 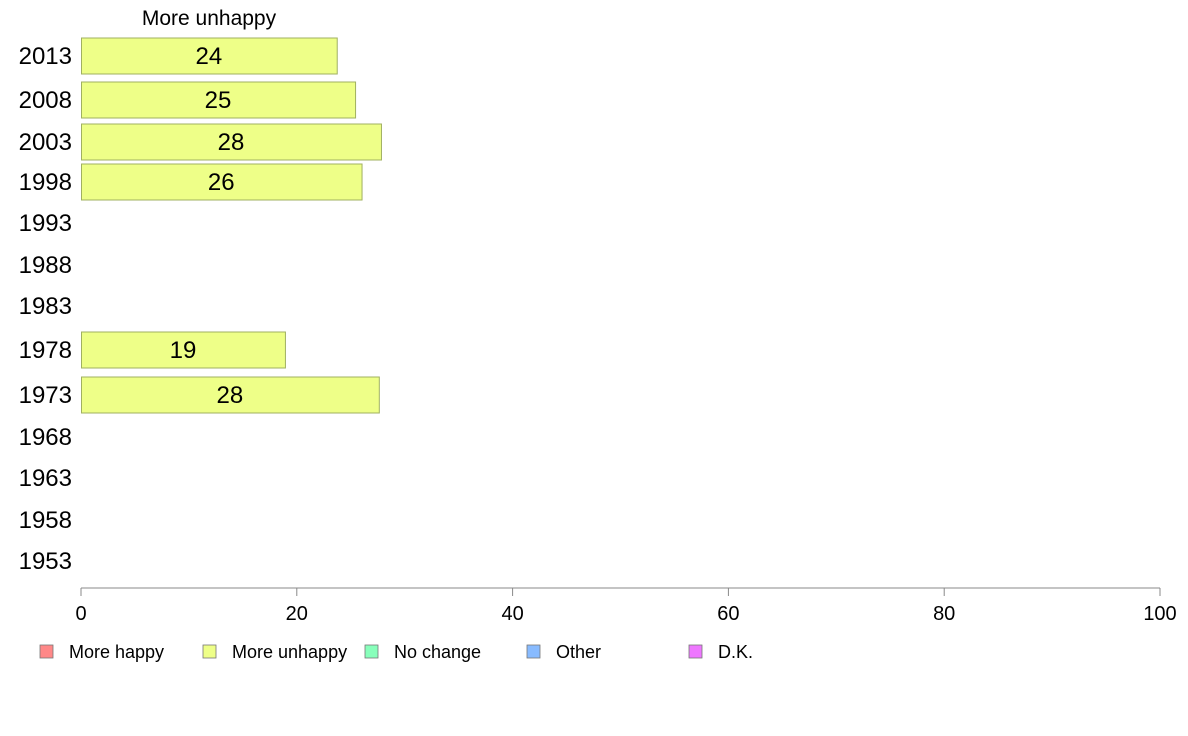 What do you see at coordinates (626, 606) in the screenshot?
I see `x-axis: 0 20 40 60 80 100` at bounding box center [626, 606].